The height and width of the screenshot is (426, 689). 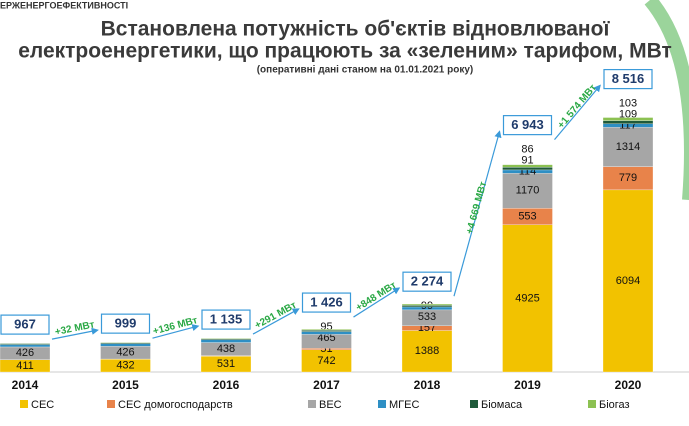 What do you see at coordinates (427, 317) in the screenshot?
I see `data-label: 533` at bounding box center [427, 317].